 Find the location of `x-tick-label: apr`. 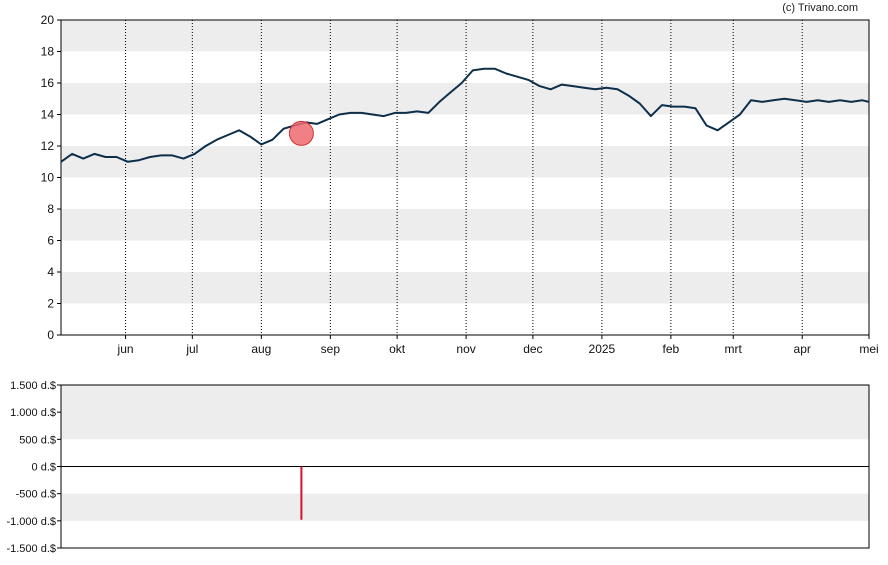

x-tick-label: apr is located at coordinates (802, 349).